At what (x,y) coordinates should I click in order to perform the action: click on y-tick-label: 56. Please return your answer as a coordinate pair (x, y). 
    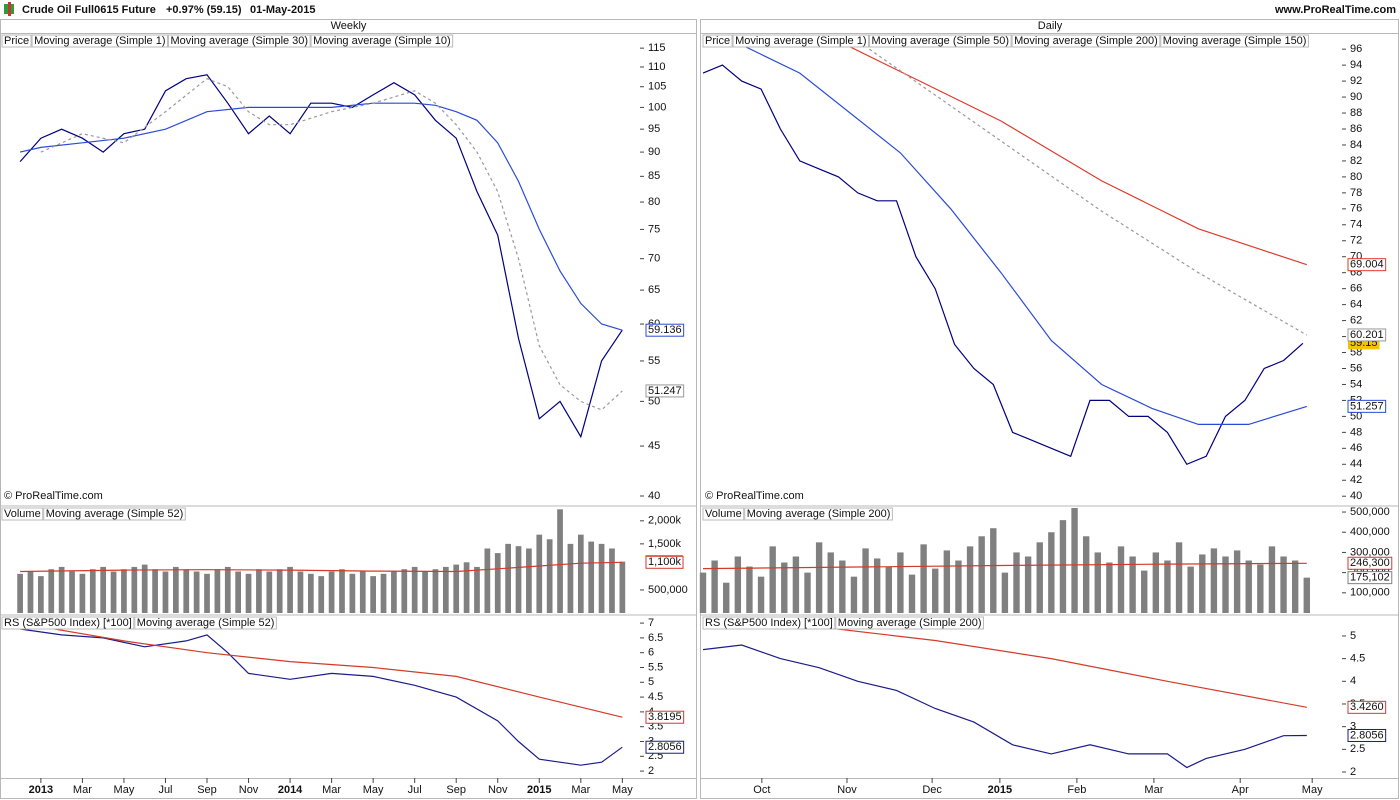
    Looking at the image, I should click on (1356, 368).